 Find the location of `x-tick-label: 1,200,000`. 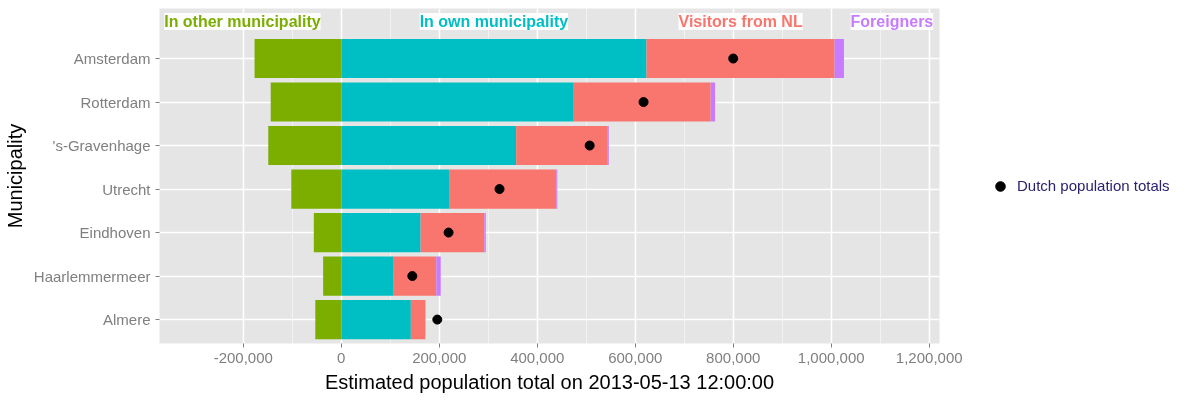

x-tick-label: 1,200,000 is located at coordinates (929, 357).